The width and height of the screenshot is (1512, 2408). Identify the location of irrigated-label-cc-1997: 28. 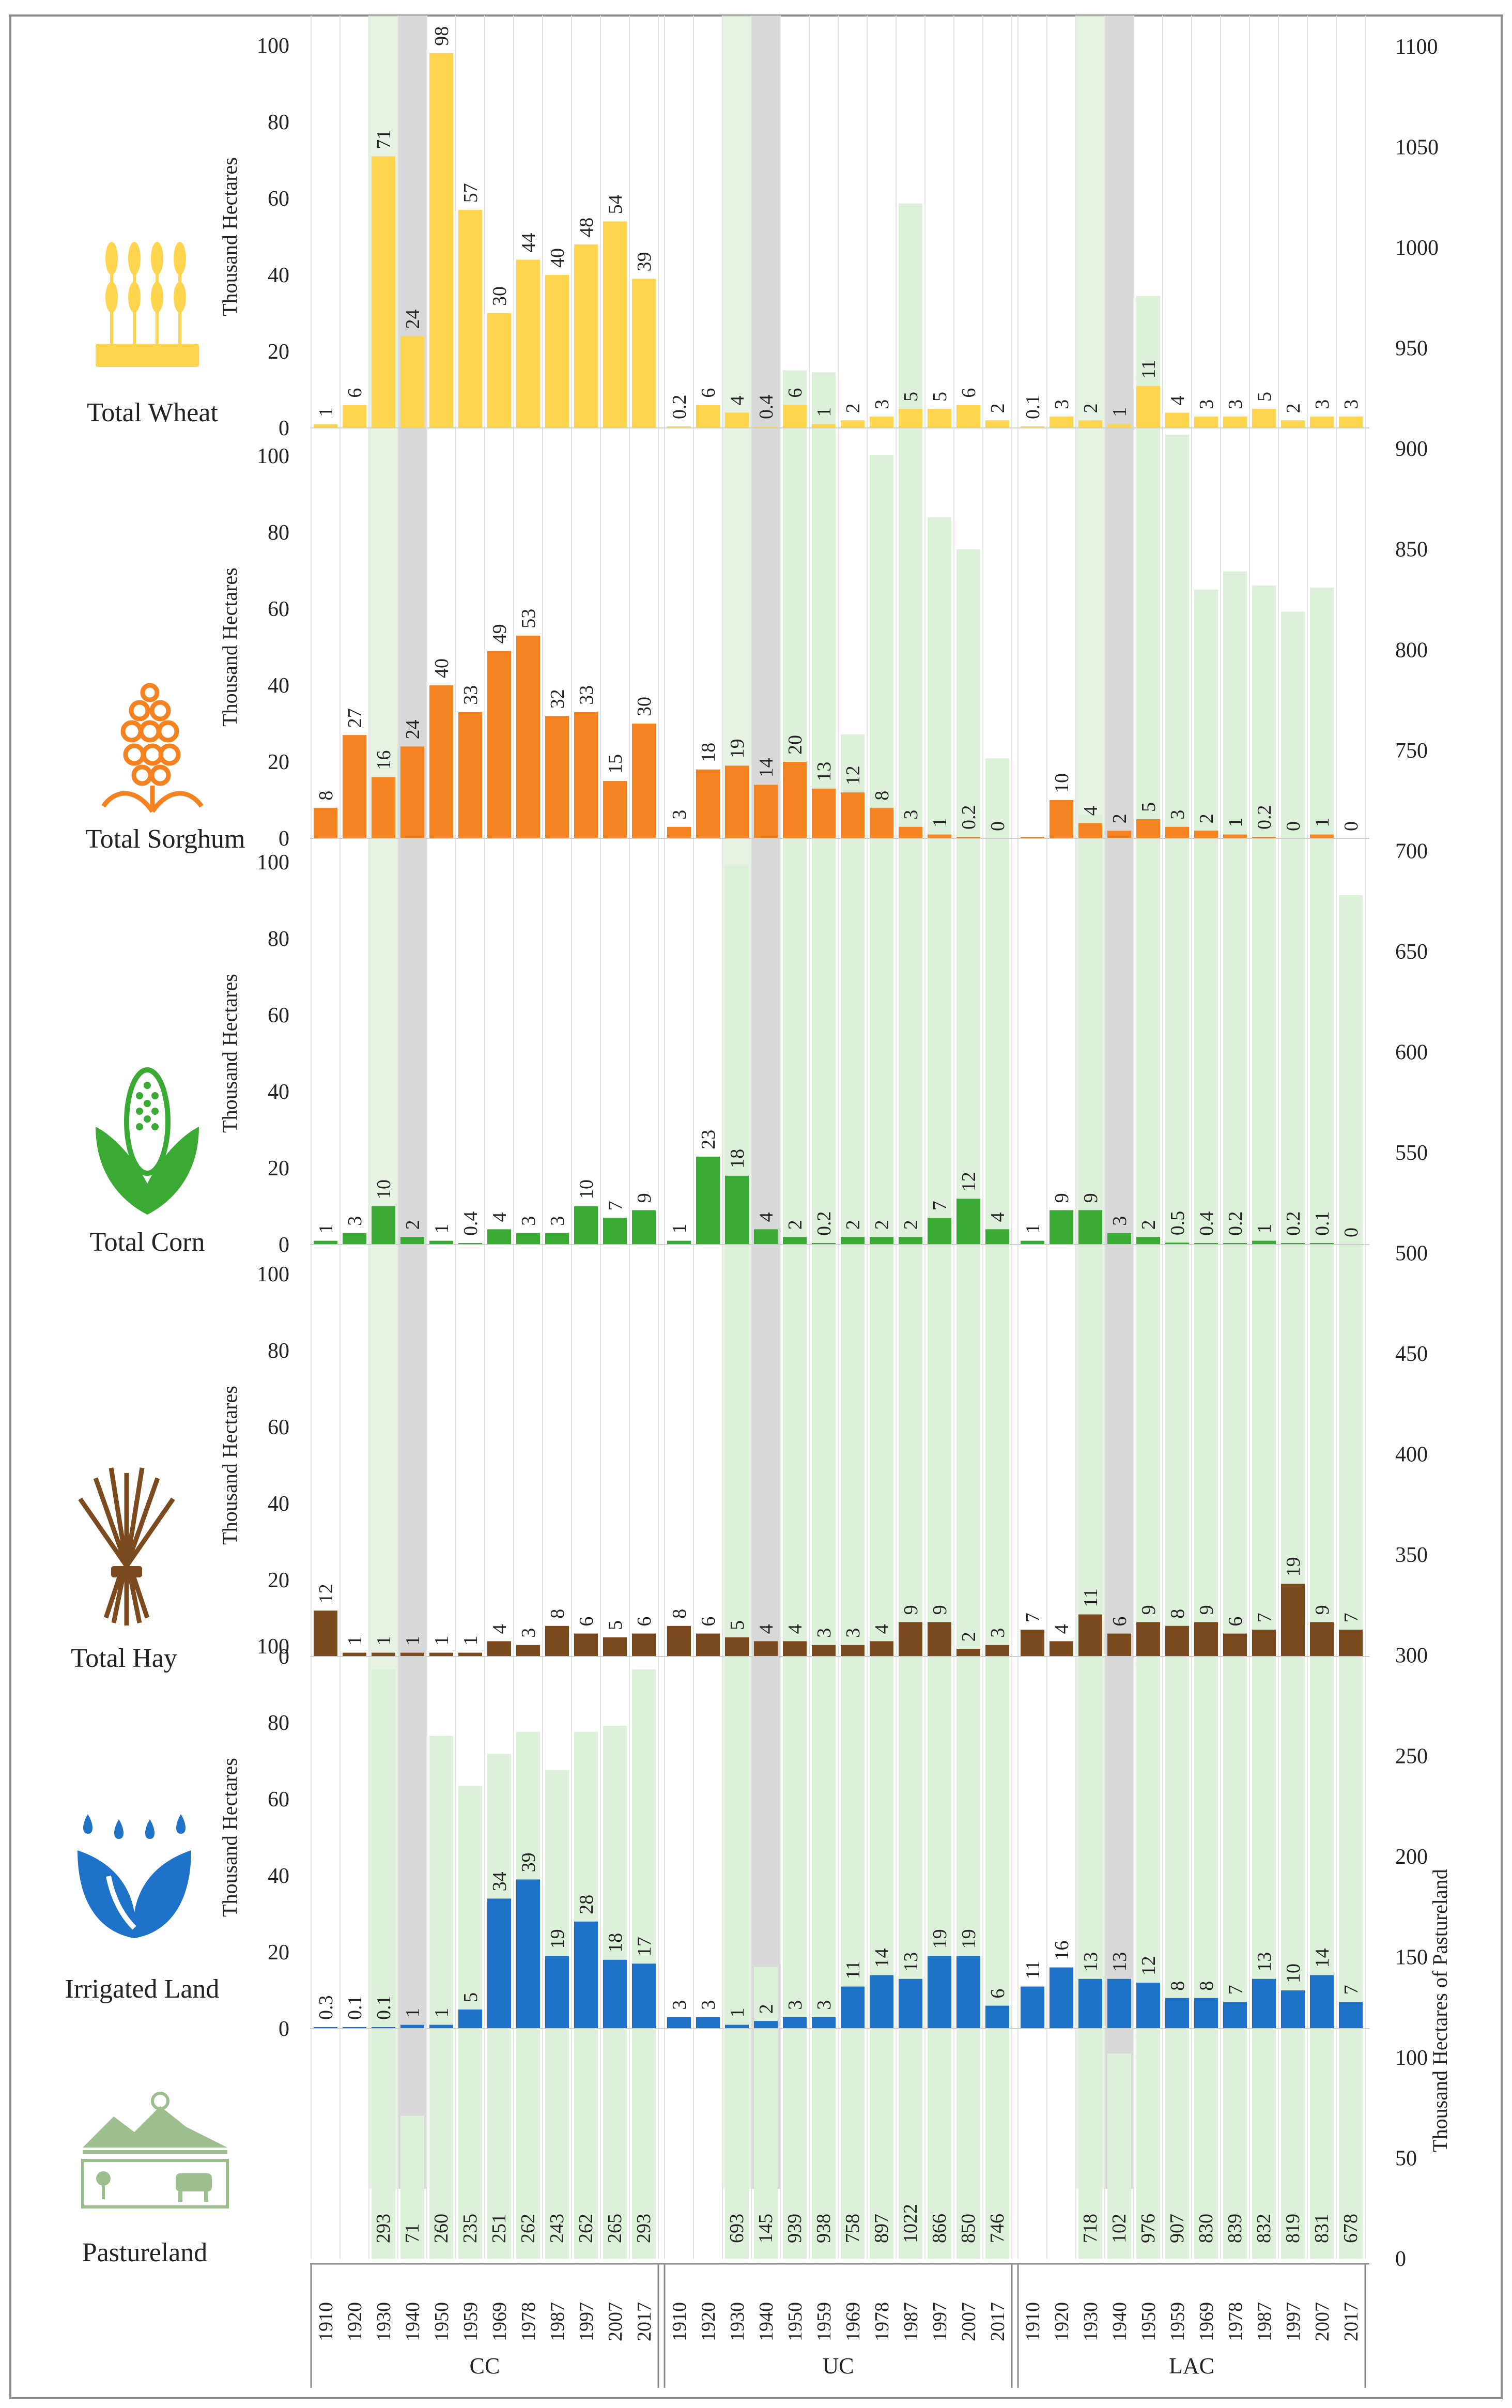
(586, 1904).